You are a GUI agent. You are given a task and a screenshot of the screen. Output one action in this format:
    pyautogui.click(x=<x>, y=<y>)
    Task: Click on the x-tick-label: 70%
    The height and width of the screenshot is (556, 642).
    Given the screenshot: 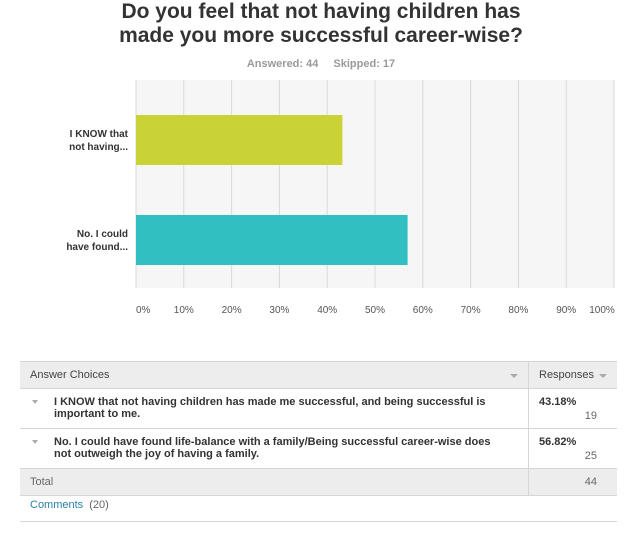 What is the action you would take?
    pyautogui.click(x=471, y=310)
    